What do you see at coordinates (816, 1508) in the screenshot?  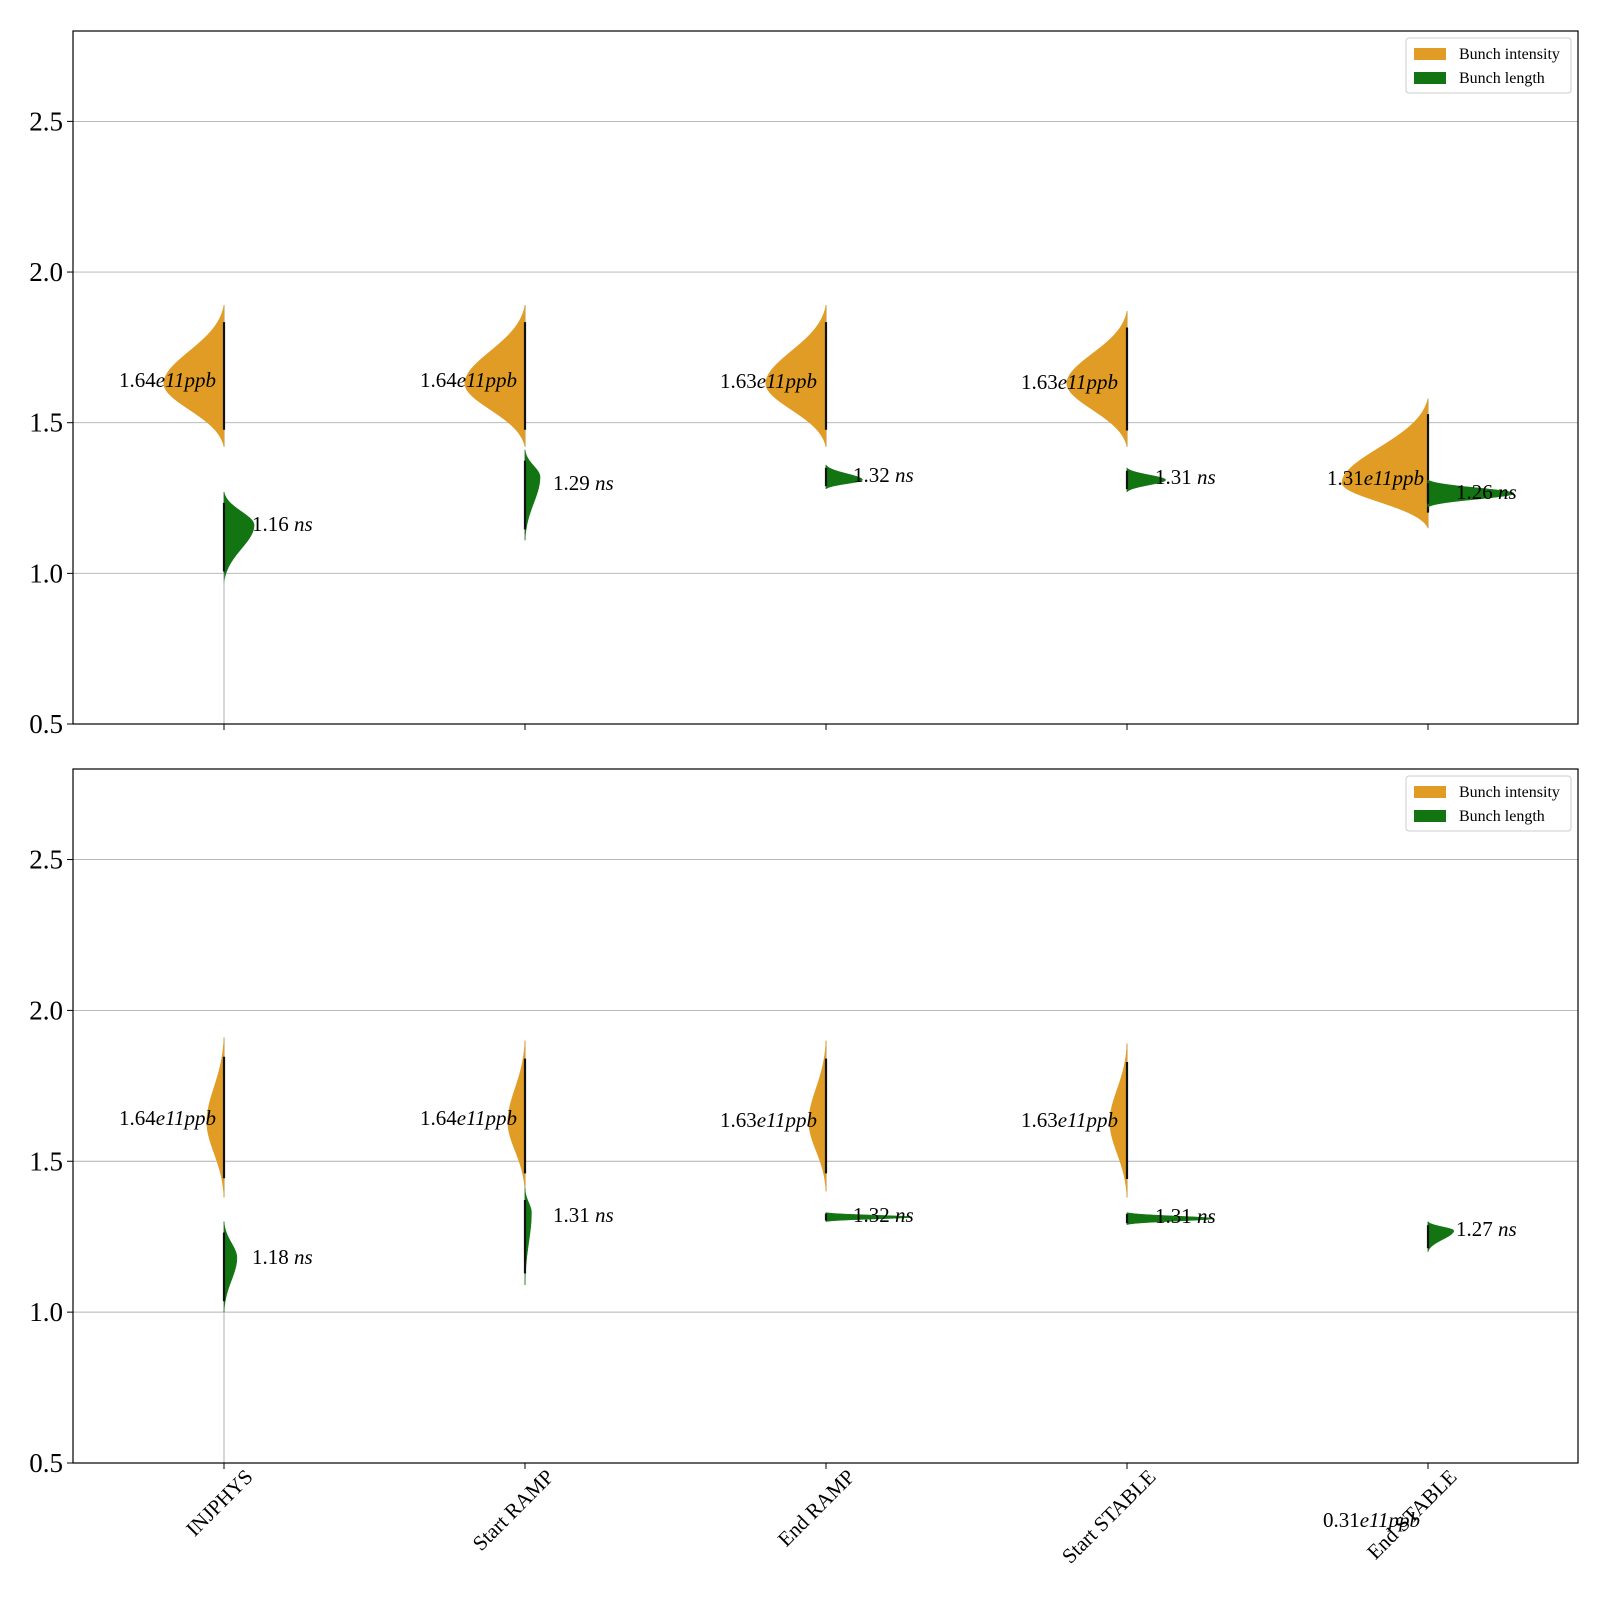 I see `x-category-label: End RAMP` at bounding box center [816, 1508].